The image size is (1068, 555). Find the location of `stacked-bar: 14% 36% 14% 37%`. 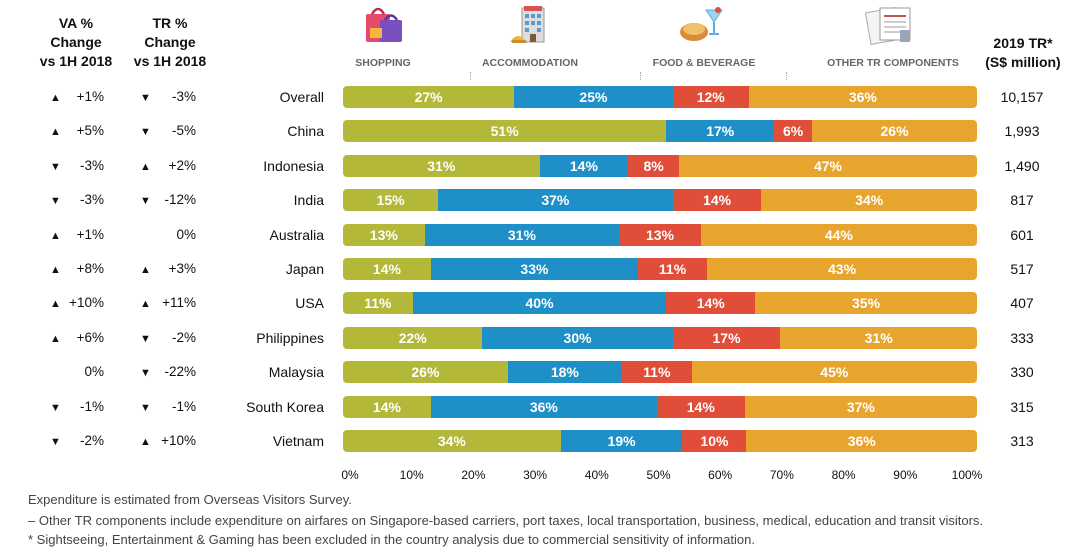

stacked-bar: 14% 36% 14% 37% is located at coordinates (660, 407).